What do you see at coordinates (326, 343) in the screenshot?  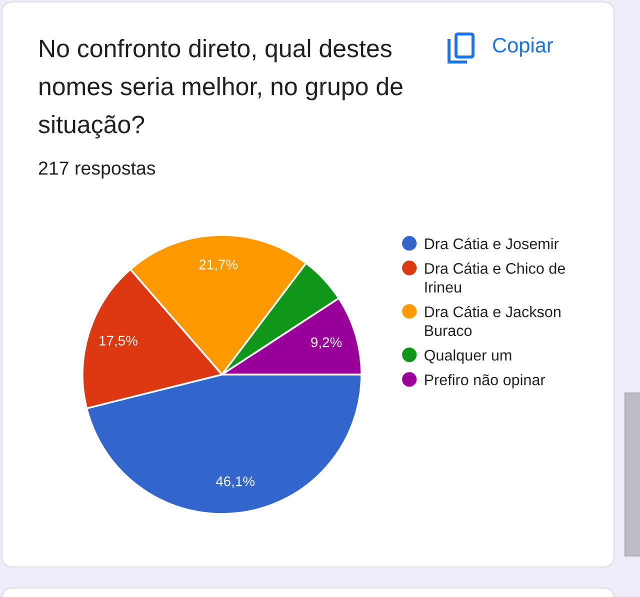 I see `data-label: 9,2%` at bounding box center [326, 343].